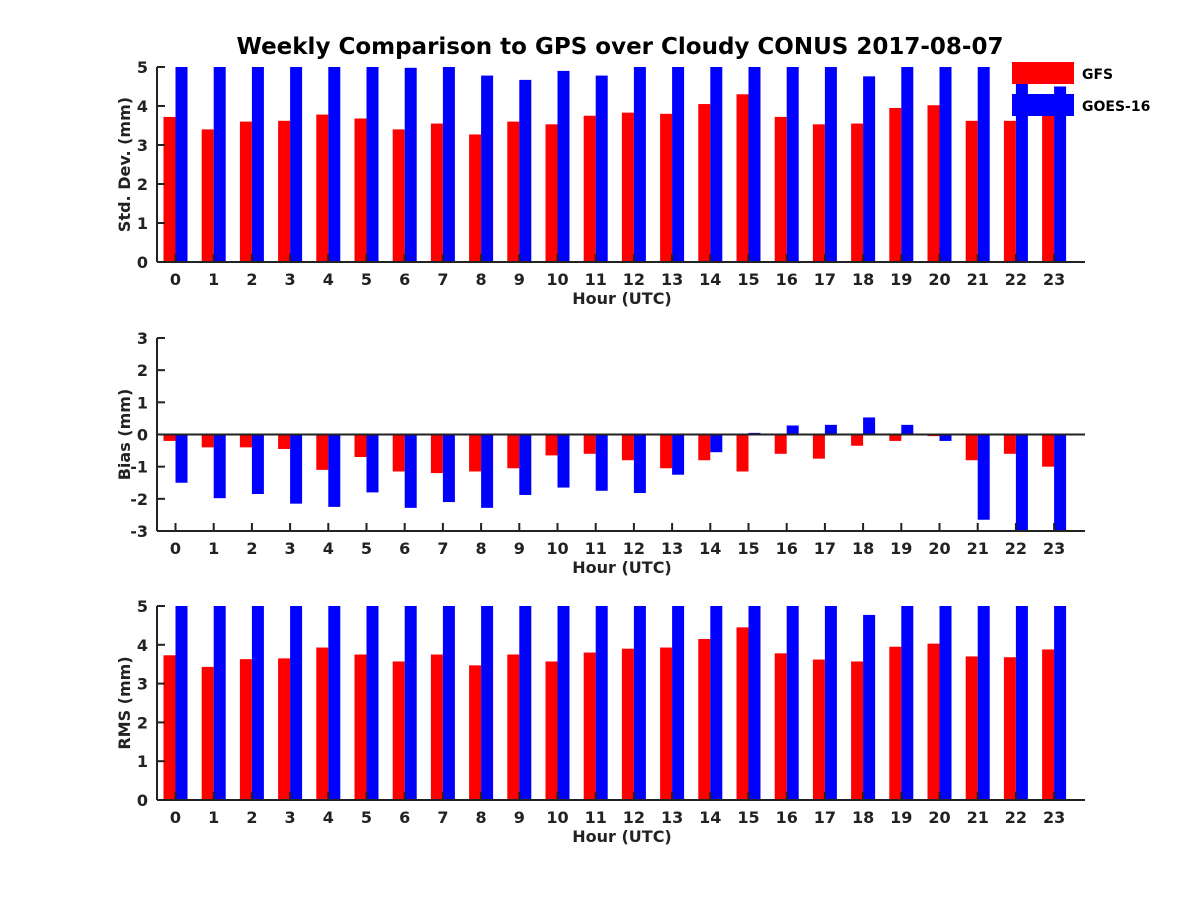 The height and width of the screenshot is (900, 1200). I want to click on x-tick-label-stddev-8: 8, so click(481, 279).